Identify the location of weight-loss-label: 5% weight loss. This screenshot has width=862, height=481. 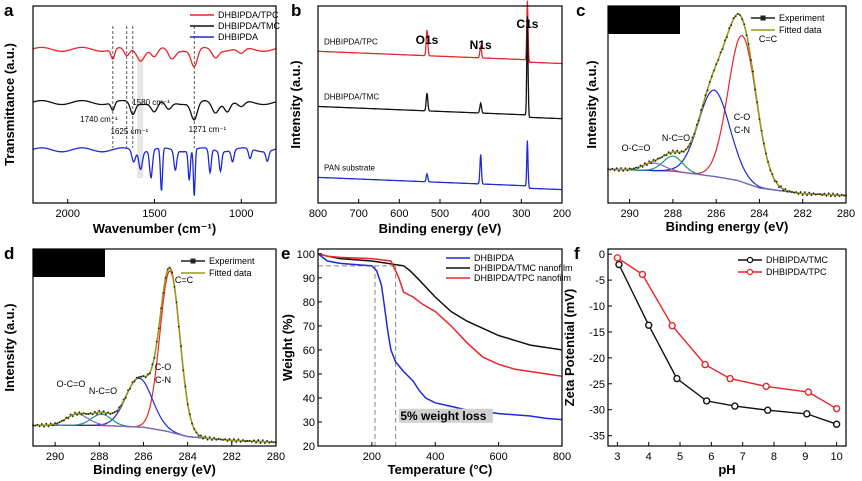
(443, 416).